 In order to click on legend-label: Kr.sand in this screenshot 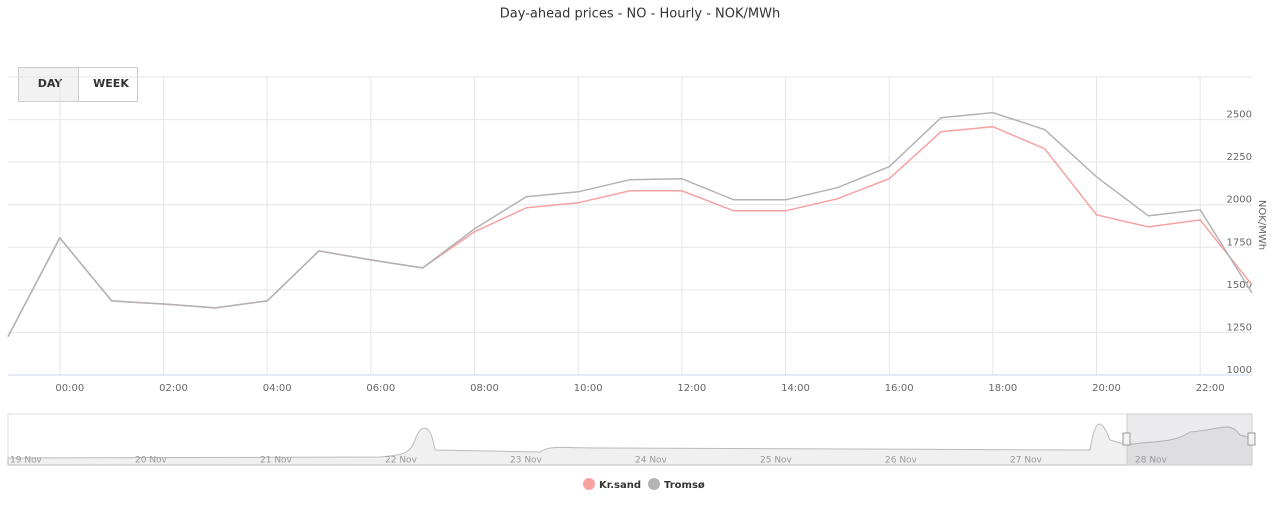, I will do `click(620, 485)`.